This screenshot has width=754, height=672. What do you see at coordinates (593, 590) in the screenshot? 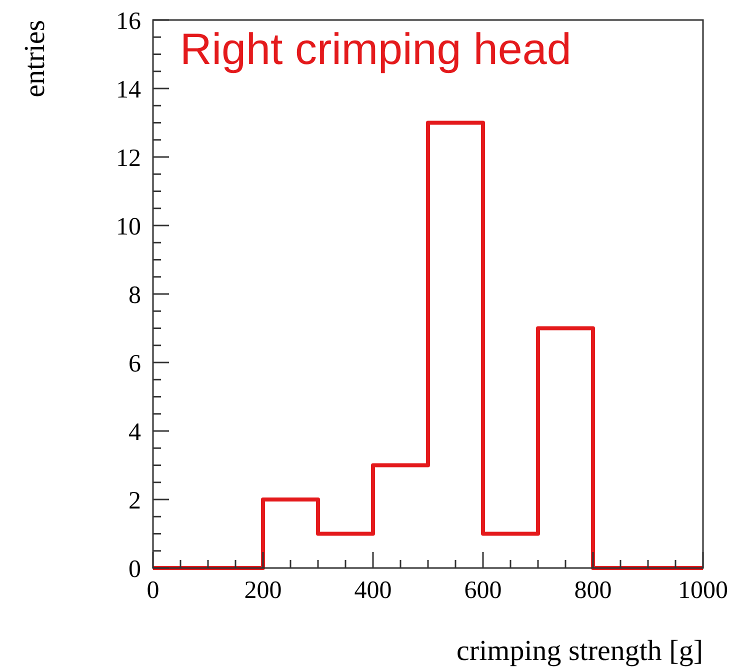
I see `x-tick-label: 800` at bounding box center [593, 590].